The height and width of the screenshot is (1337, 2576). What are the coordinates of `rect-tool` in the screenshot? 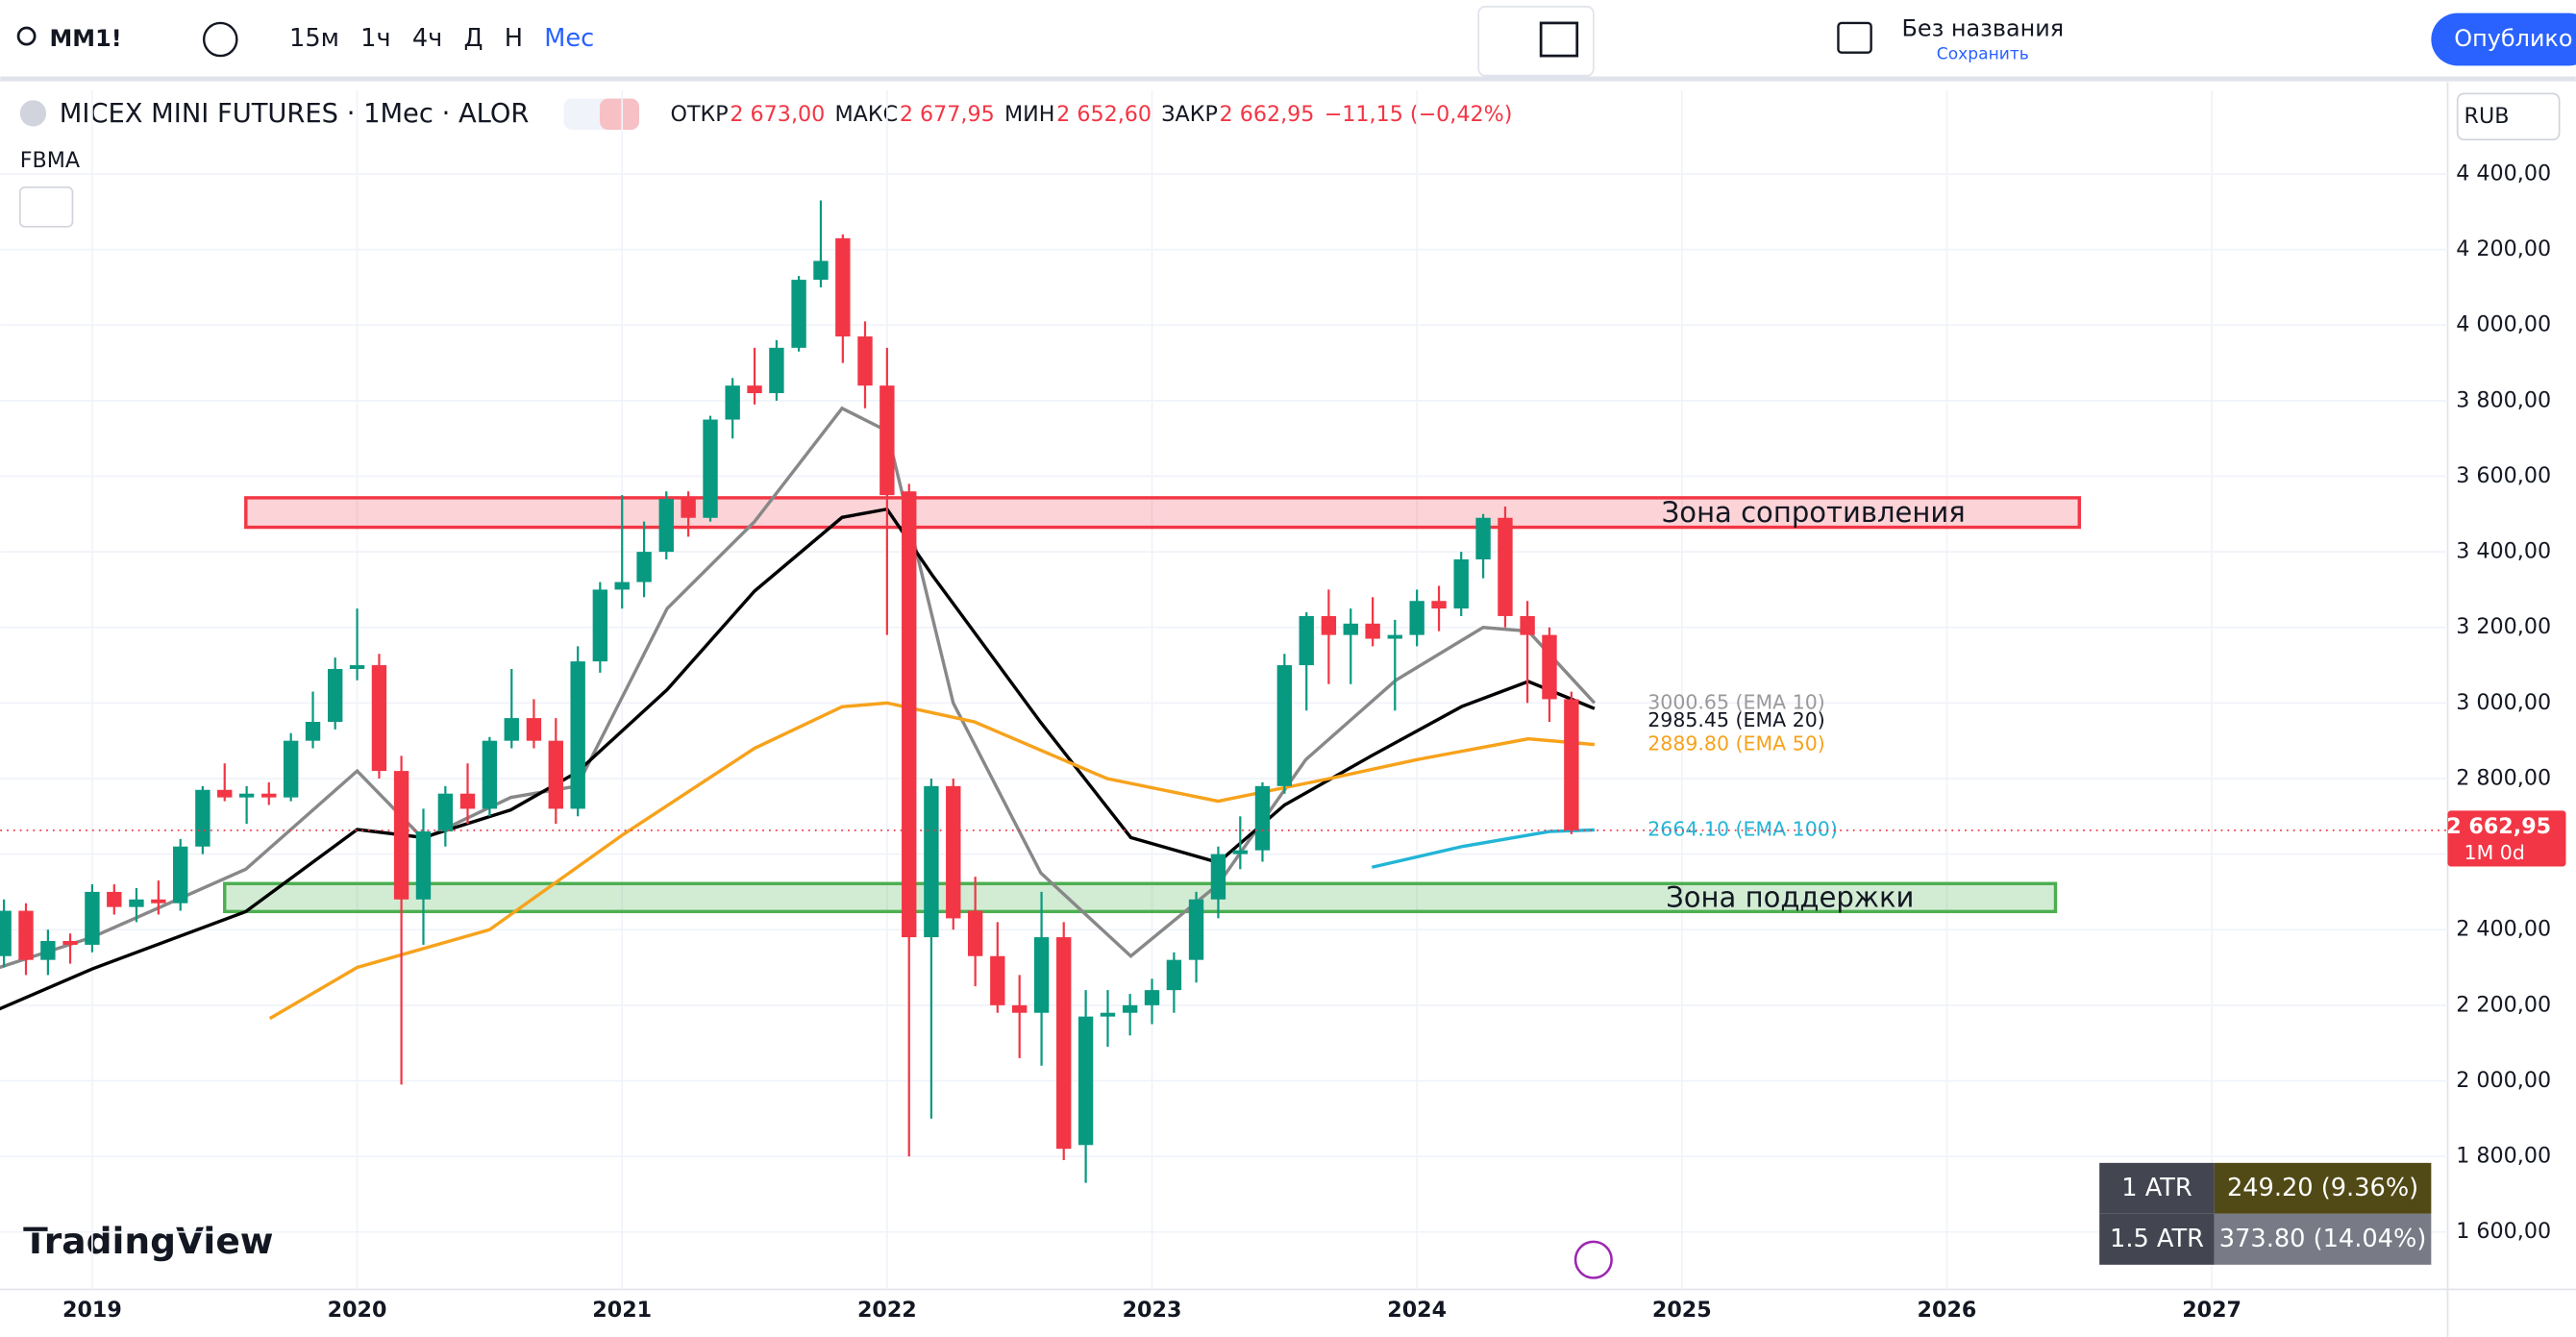 It's located at (1559, 39).